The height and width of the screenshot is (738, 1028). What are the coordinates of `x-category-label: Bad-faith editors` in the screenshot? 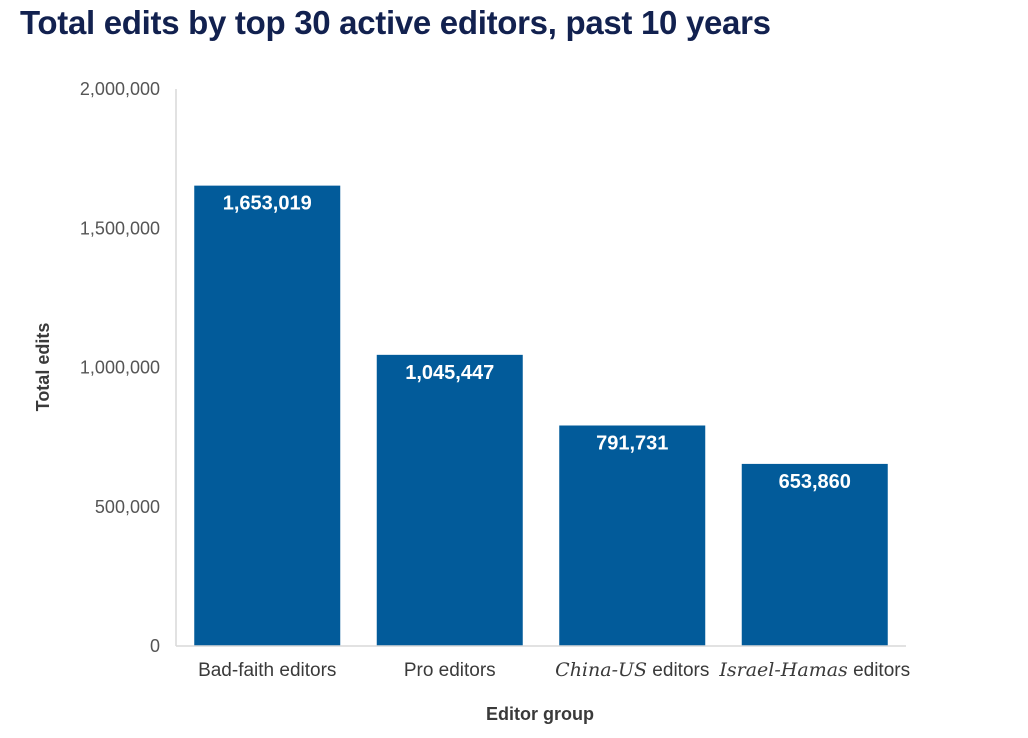 It's located at (267, 670).